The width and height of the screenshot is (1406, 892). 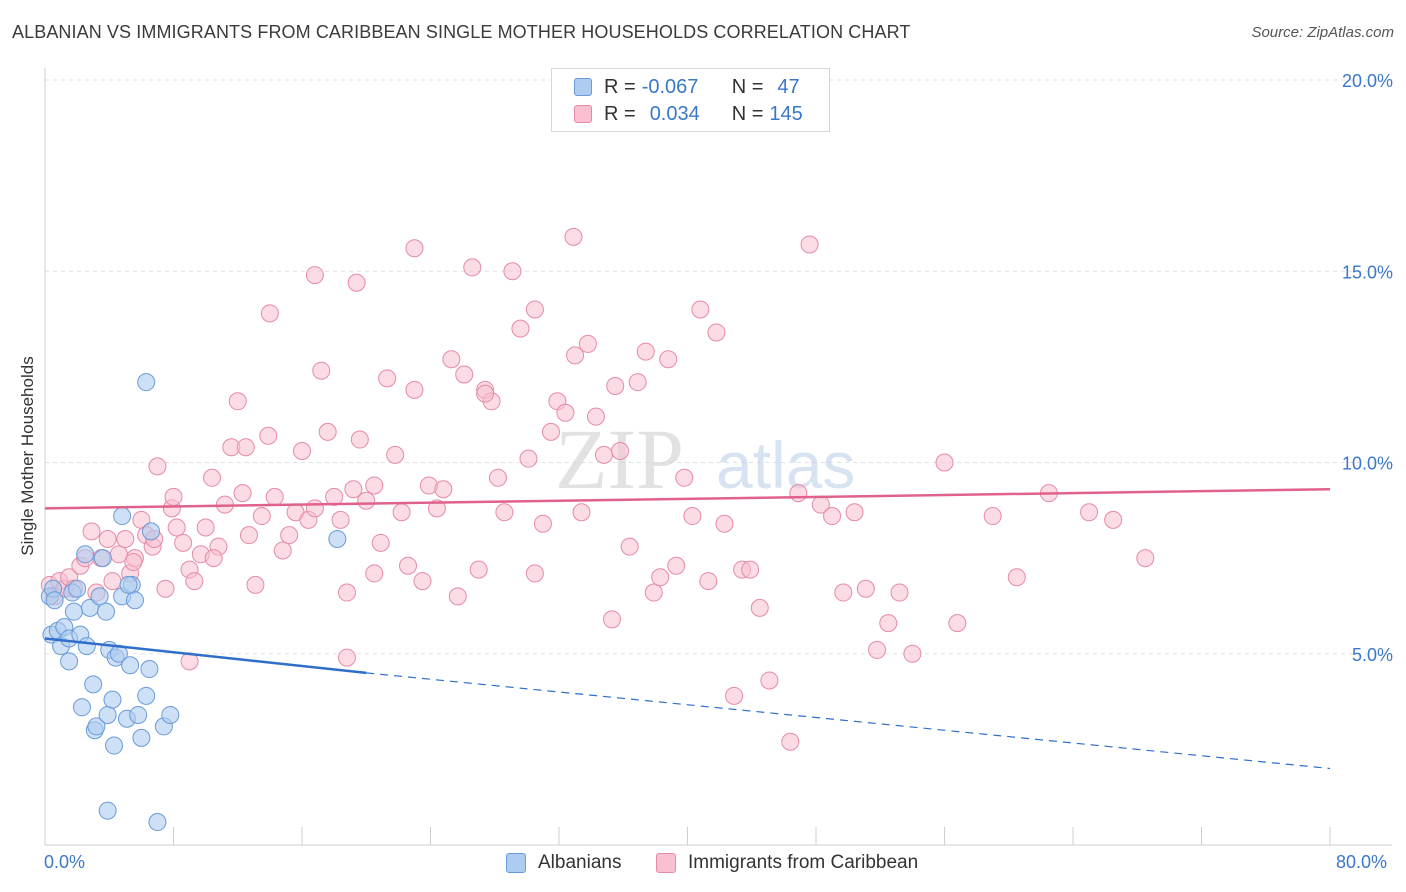 What do you see at coordinates (788, 86) in the screenshot?
I see `legend-n-value: 47` at bounding box center [788, 86].